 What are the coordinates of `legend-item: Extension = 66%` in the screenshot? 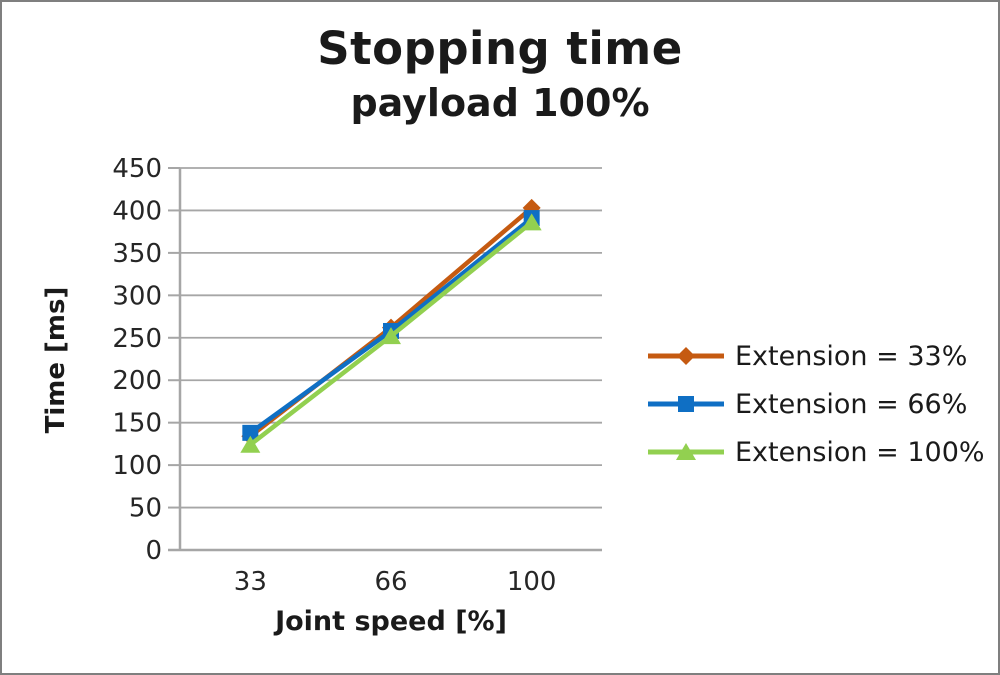 It's located at (823, 404).